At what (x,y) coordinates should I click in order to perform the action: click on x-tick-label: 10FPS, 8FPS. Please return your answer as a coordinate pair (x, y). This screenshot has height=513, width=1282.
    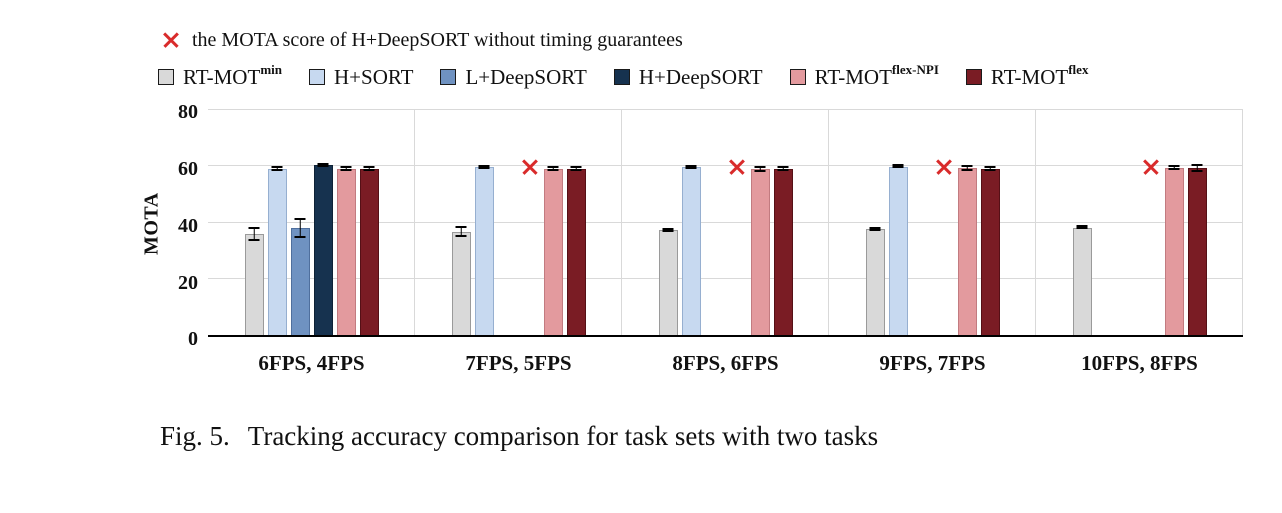
    Looking at the image, I should click on (1139, 363).